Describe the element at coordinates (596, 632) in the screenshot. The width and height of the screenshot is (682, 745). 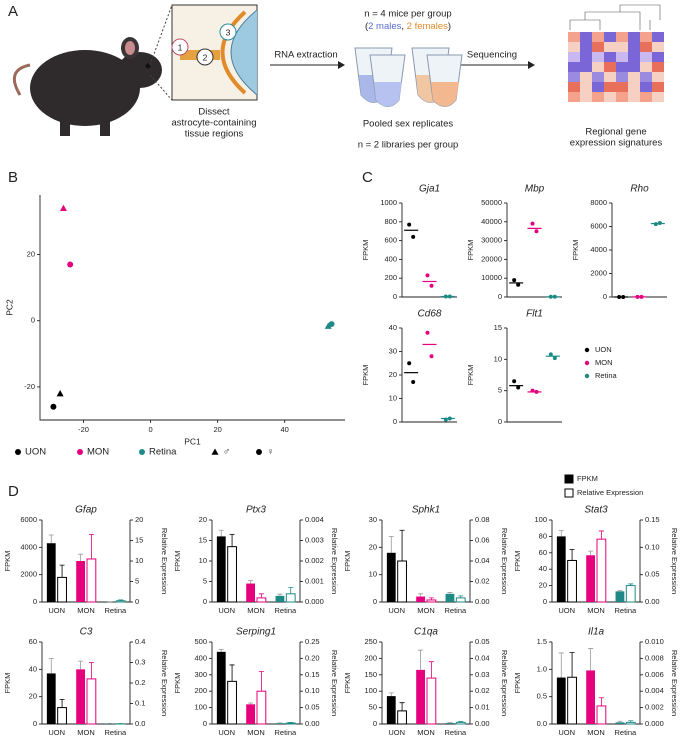
I see `chart-title: Il1a` at that location.